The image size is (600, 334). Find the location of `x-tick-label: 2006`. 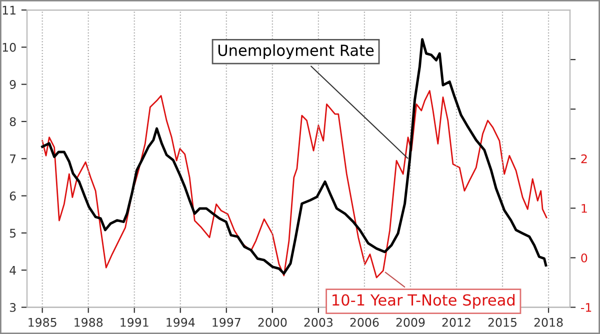

x-tick-label: 2006 is located at coordinates (364, 322).